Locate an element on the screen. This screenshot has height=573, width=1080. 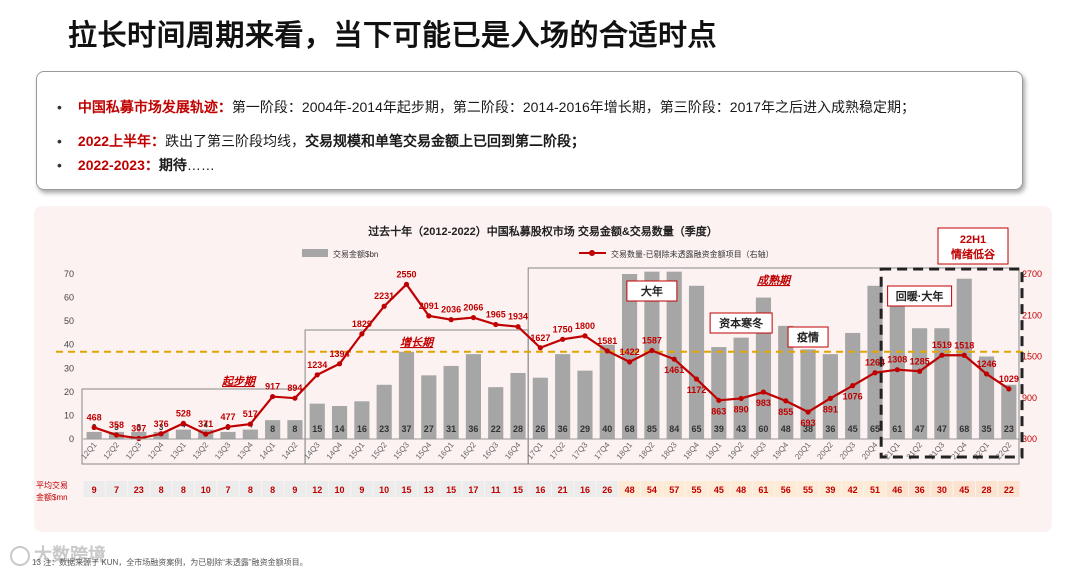
x-tick-label: 20Q1 is located at coordinates (803, 450).